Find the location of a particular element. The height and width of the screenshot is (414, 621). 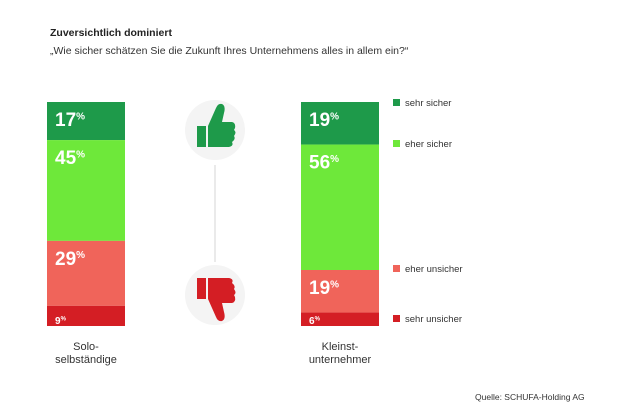

source-note: Quelle: SCHUFA-Holding AG is located at coordinates (530, 397).